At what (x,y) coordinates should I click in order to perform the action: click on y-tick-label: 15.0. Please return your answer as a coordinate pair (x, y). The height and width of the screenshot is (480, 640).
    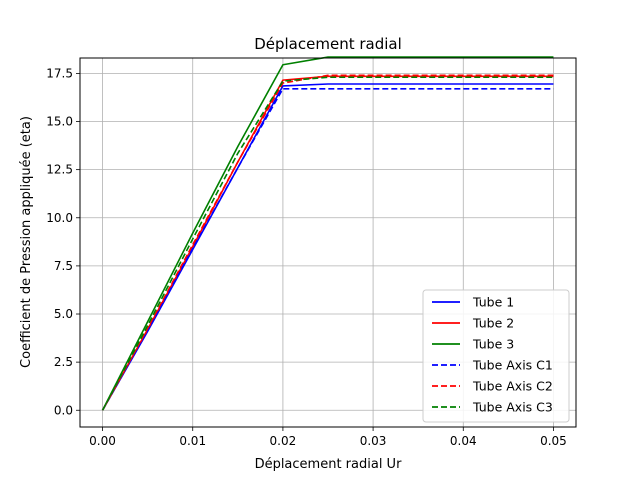
    Looking at the image, I should click on (59, 122).